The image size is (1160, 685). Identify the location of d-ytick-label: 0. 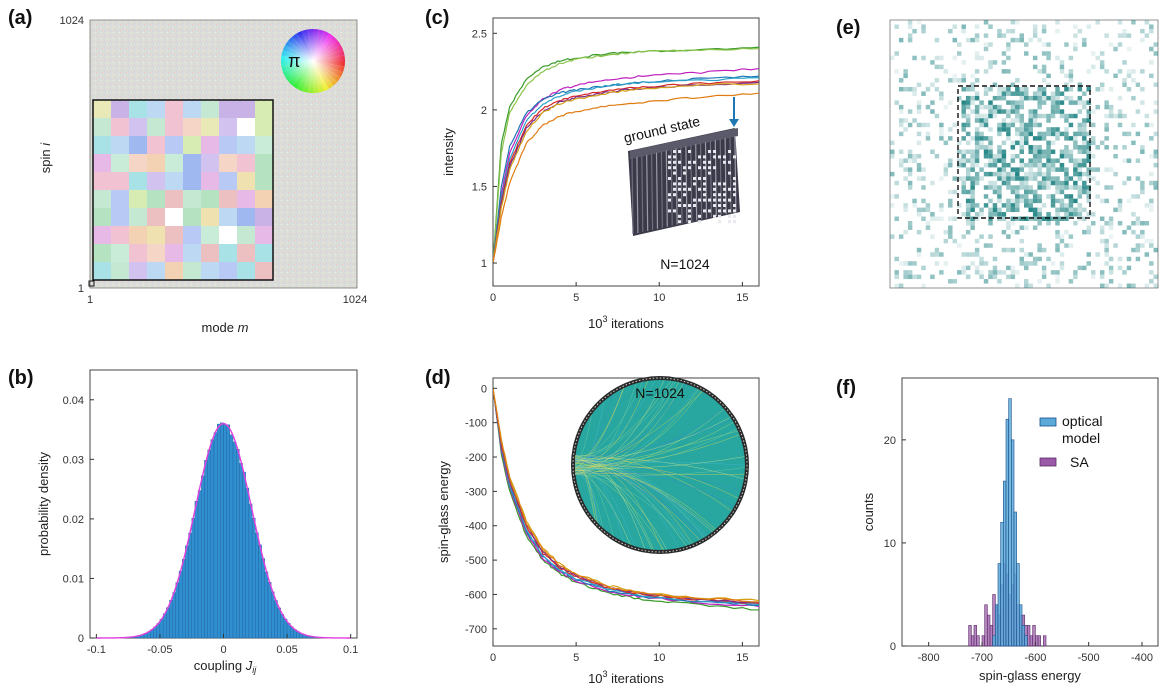
(484, 389).